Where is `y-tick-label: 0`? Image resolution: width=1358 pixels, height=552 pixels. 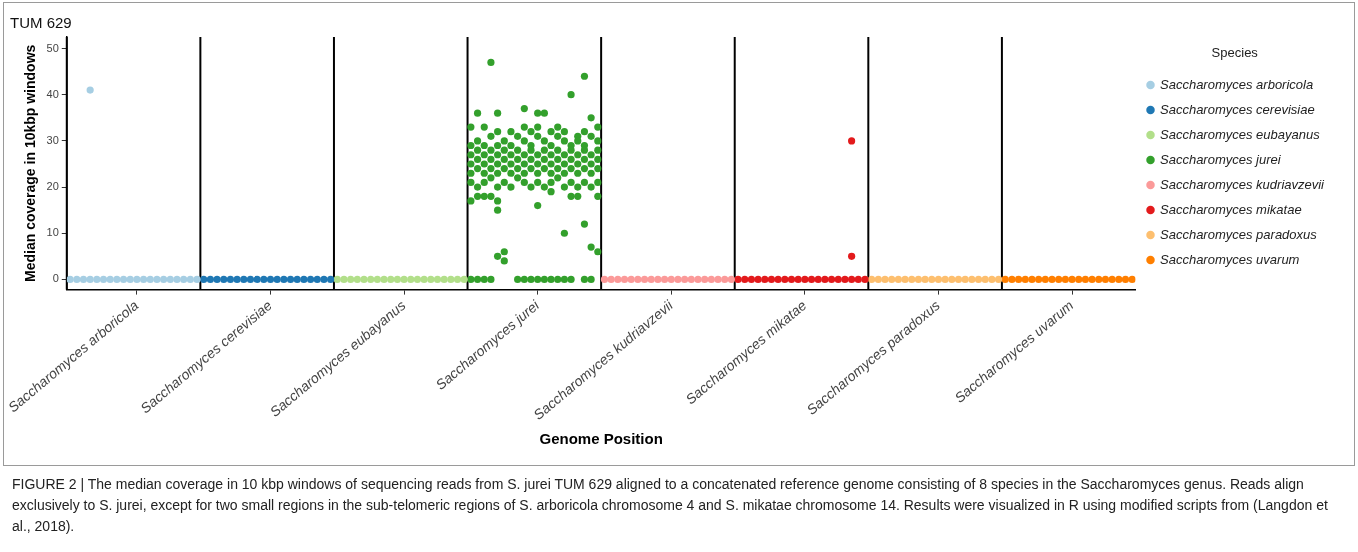
y-tick-label: 0 is located at coordinates (55, 278).